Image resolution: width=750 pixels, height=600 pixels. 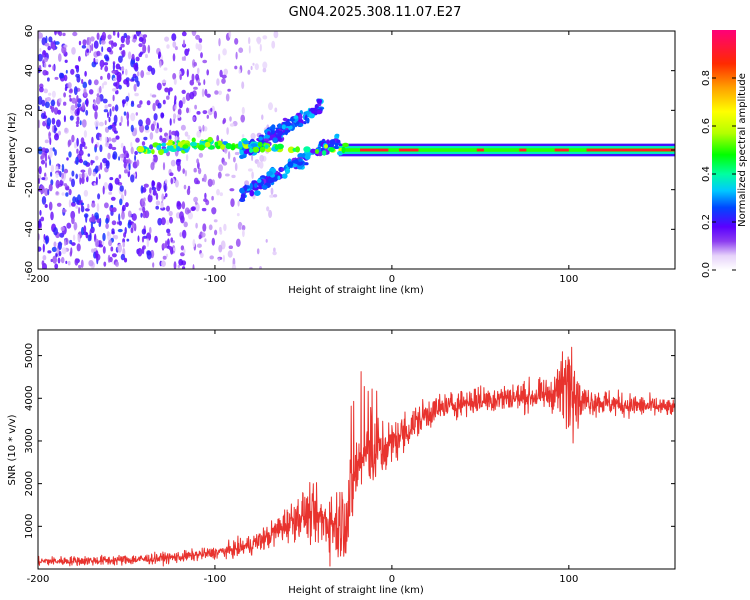 I want to click on snr-y-tick-label: 1000, so click(x=29, y=526).